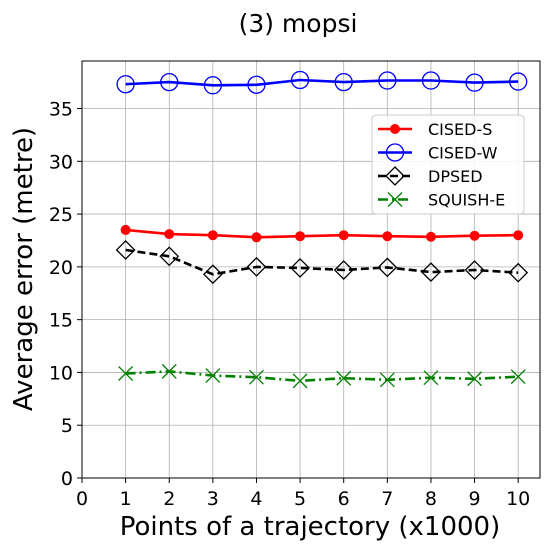  Describe the element at coordinates (463, 153) in the screenshot. I see `legend-label: CISED-W` at that location.